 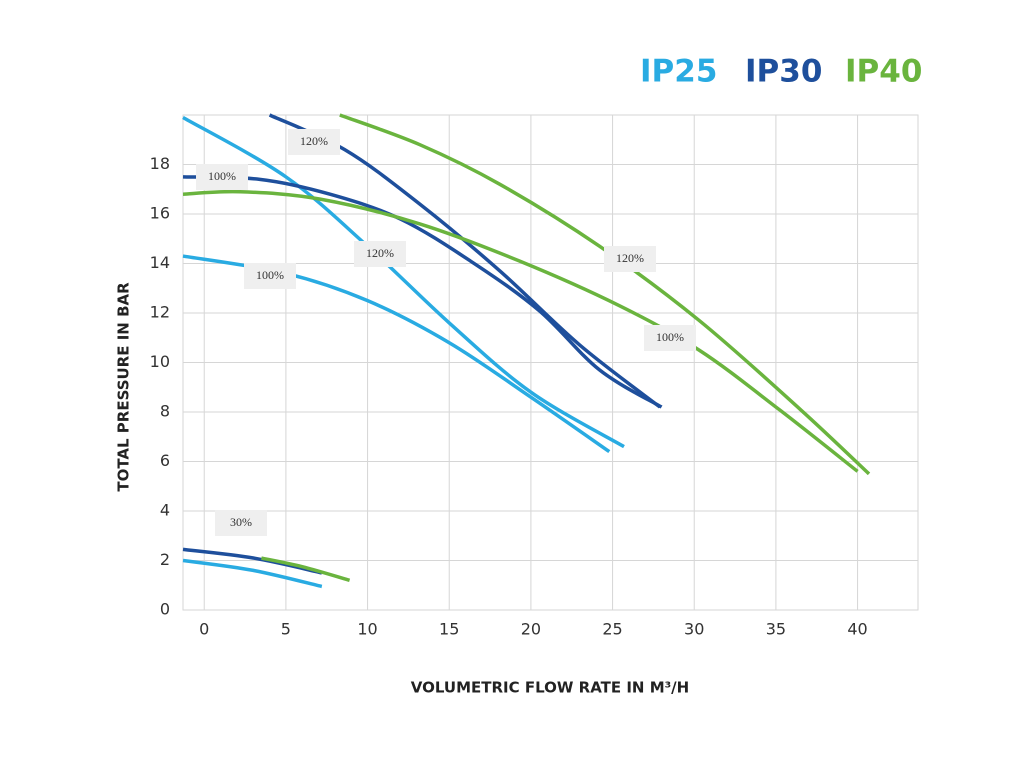 I want to click on x-tick-label: 20, so click(x=531, y=629).